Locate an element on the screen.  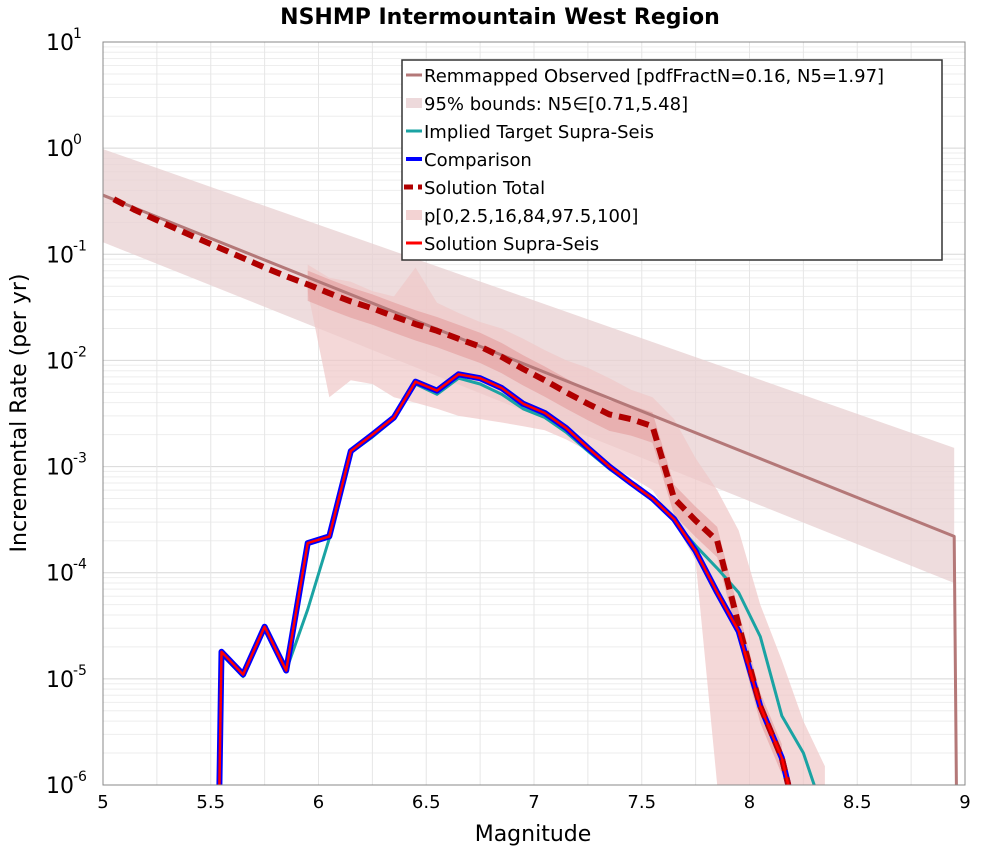
x-tick-label: 7 is located at coordinates (533, 802).